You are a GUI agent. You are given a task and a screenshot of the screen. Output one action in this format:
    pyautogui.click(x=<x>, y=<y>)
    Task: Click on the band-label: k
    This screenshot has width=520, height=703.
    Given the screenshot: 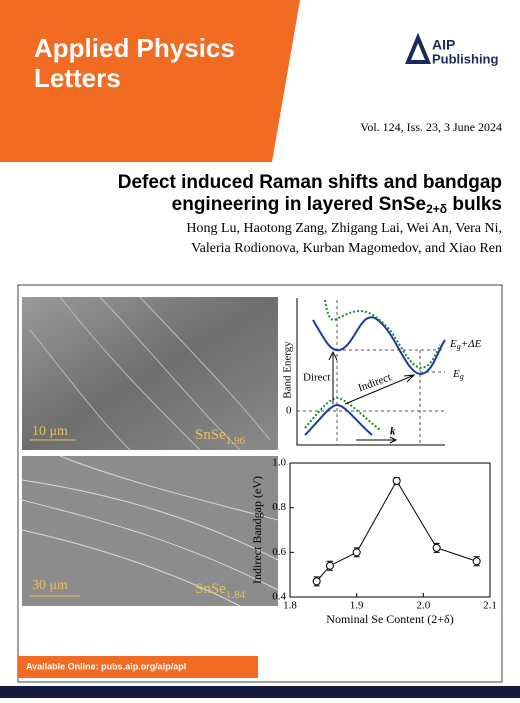 What is the action you would take?
    pyautogui.click(x=393, y=432)
    